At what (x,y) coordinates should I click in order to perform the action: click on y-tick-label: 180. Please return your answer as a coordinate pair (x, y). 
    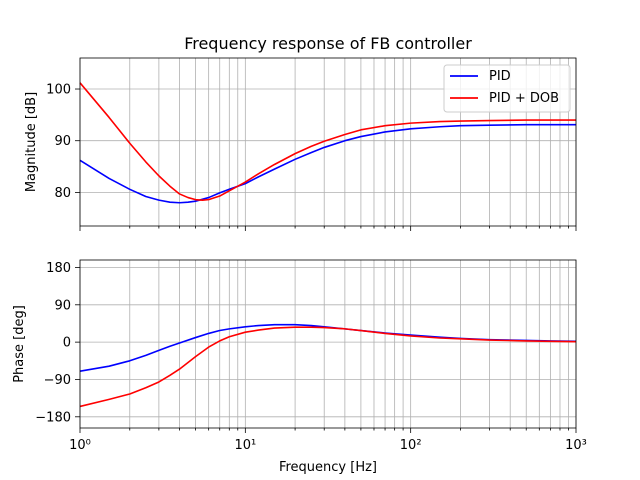
    Looking at the image, I should click on (58, 268).